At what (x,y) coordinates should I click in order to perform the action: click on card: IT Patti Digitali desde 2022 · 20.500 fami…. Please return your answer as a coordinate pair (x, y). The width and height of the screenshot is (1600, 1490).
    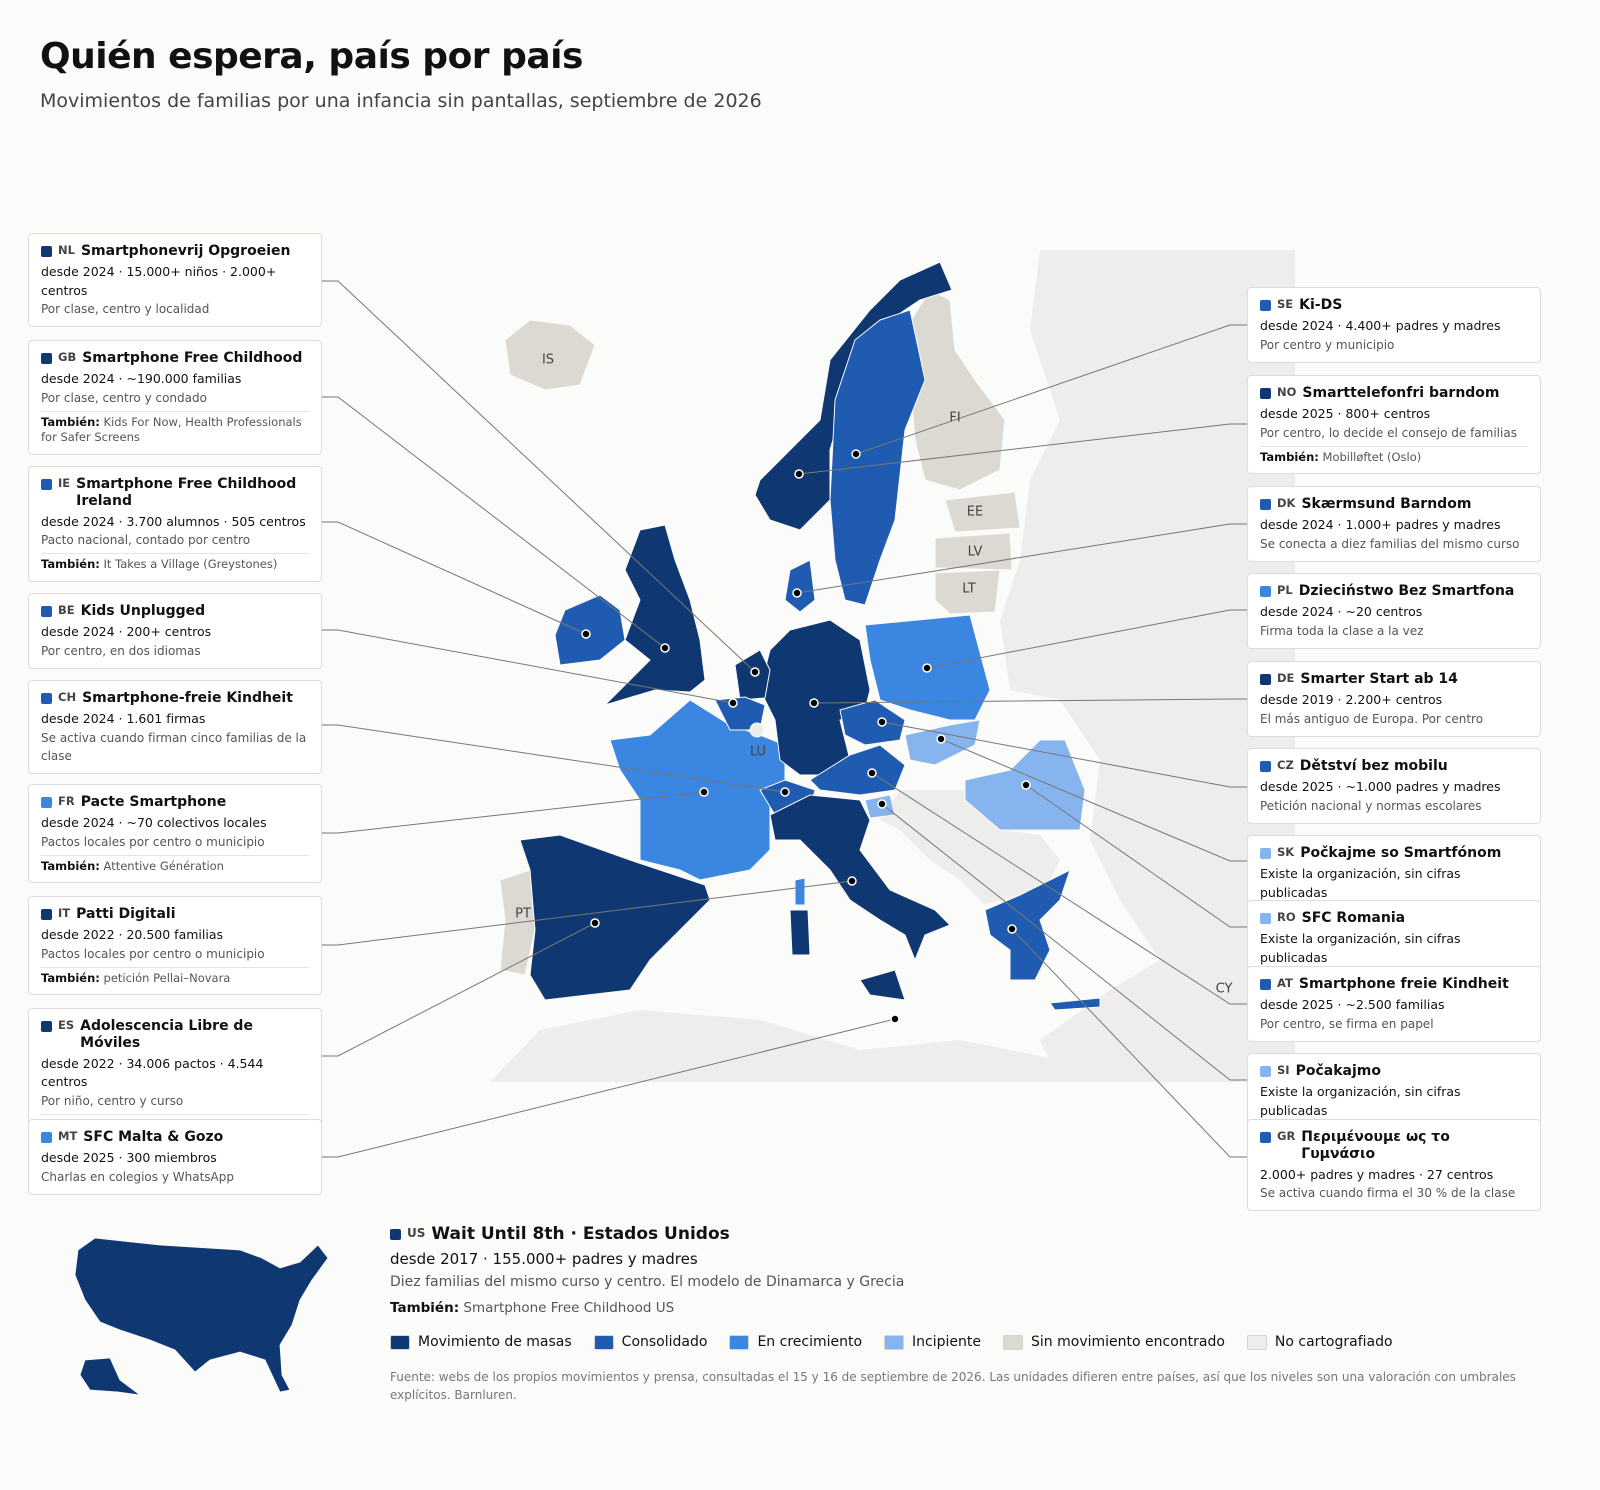
    Looking at the image, I should click on (175, 946).